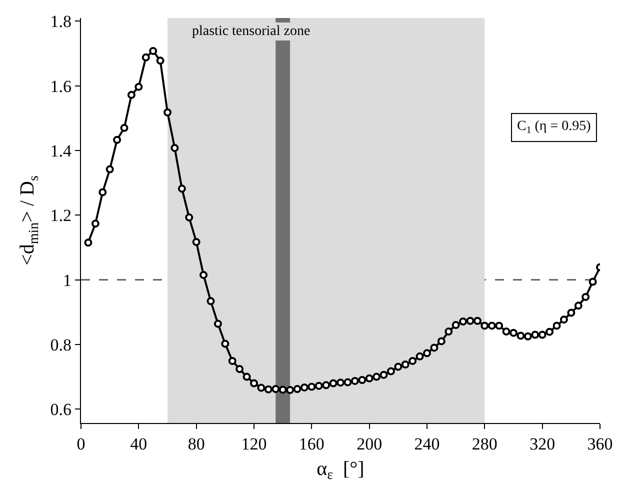 Image resolution: width=625 pixels, height=490 pixels. Describe the element at coordinates (254, 444) in the screenshot. I see `x-tick-label: 120` at that location.